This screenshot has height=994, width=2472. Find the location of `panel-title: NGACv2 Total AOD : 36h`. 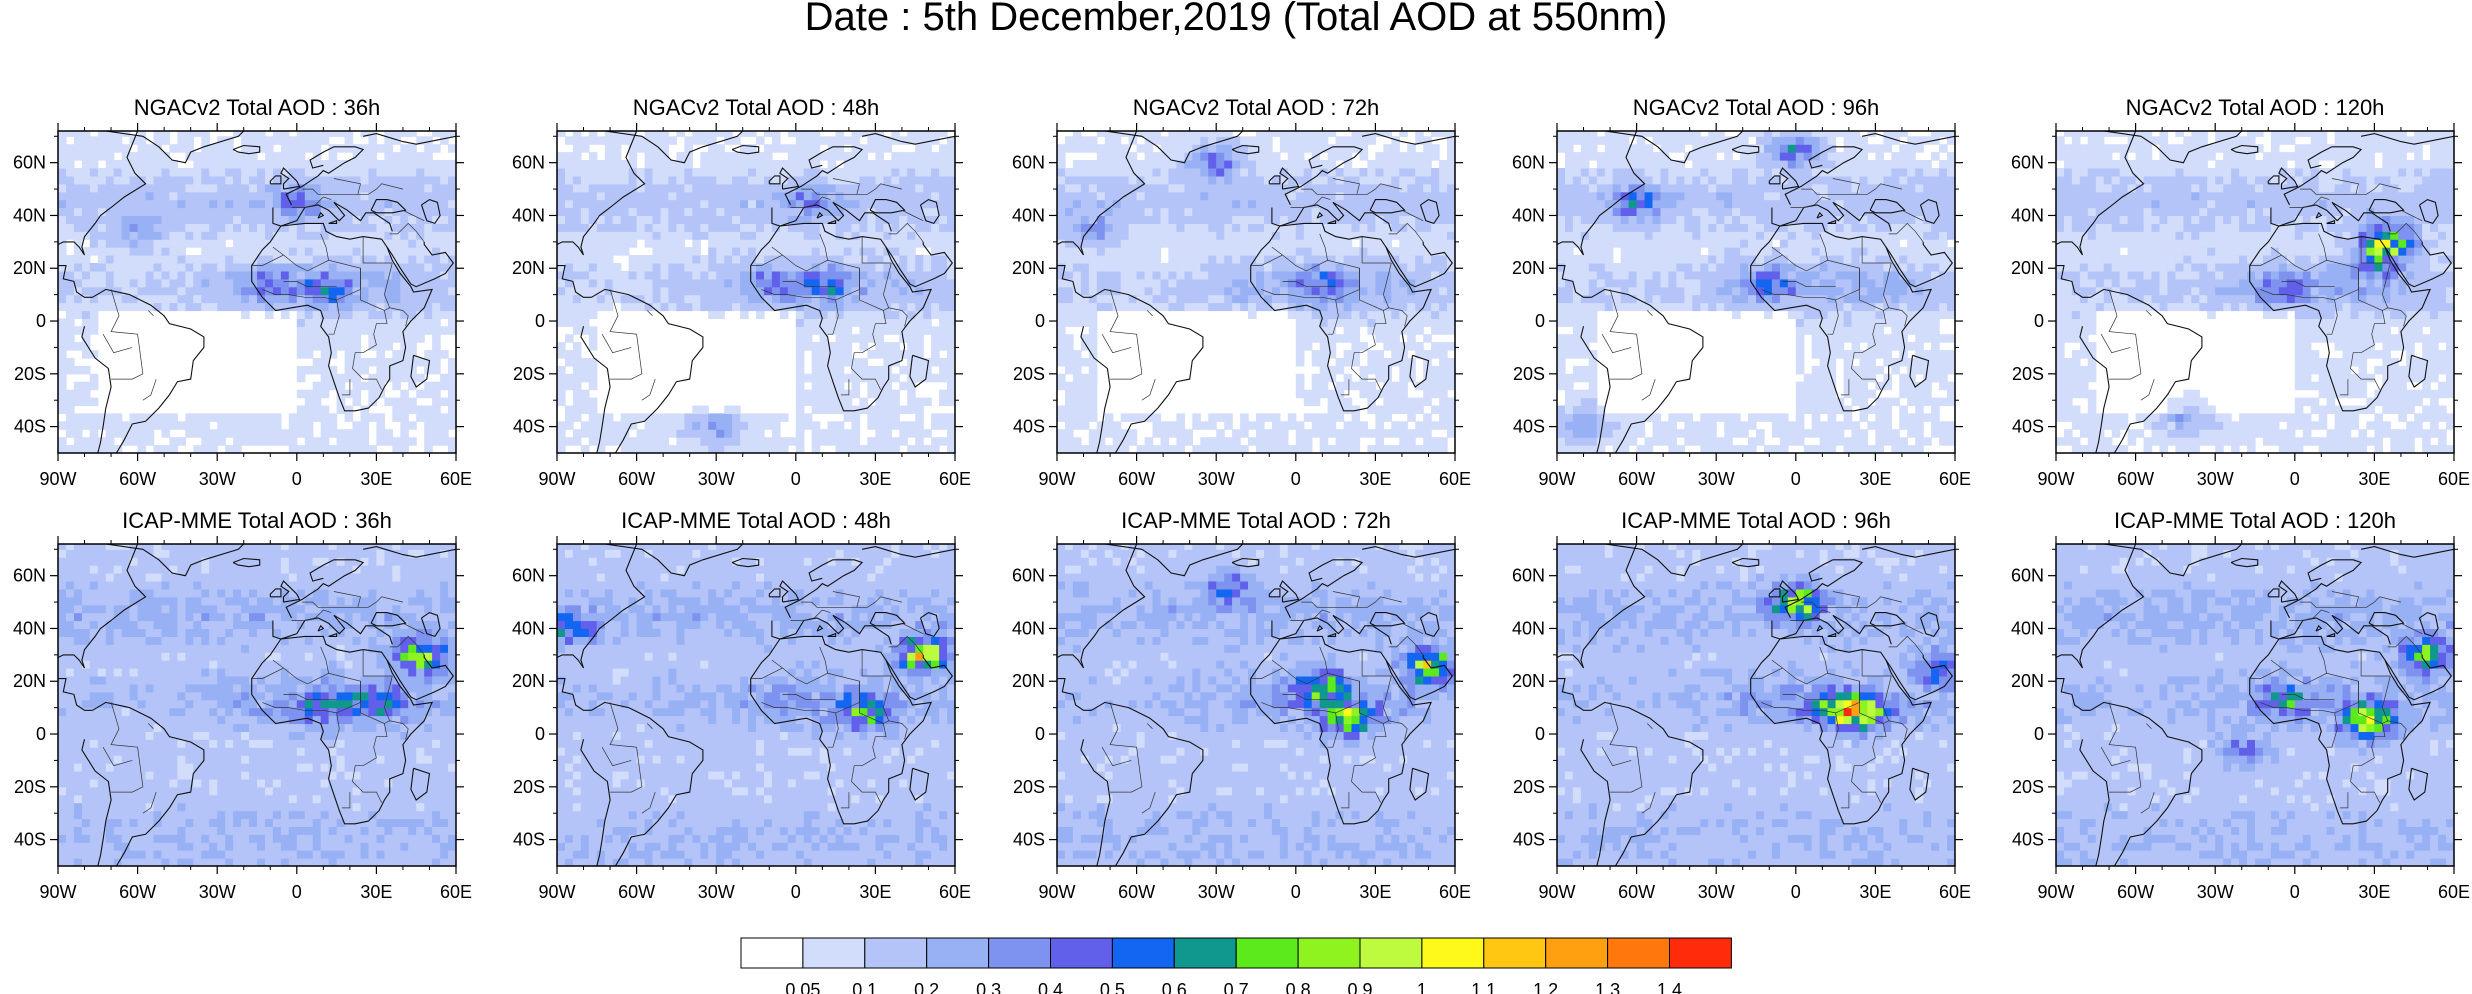

panel-title: NGACv2 Total AOD : 36h is located at coordinates (257, 107).